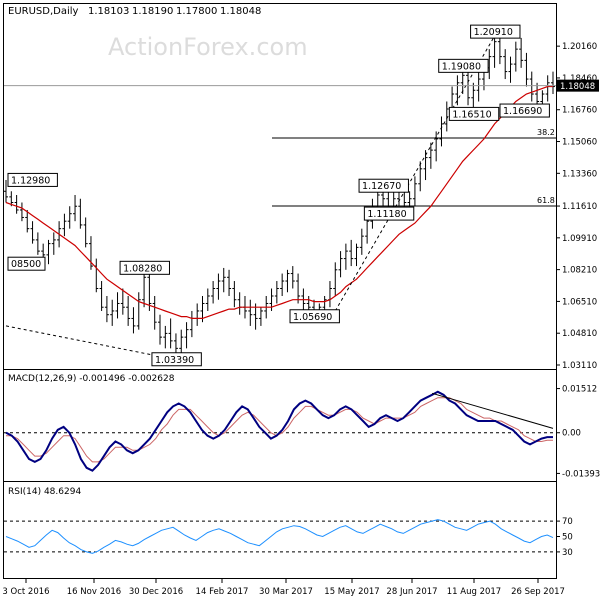  I want to click on rsi-label: RSI(14) 48.6294, so click(44, 492).